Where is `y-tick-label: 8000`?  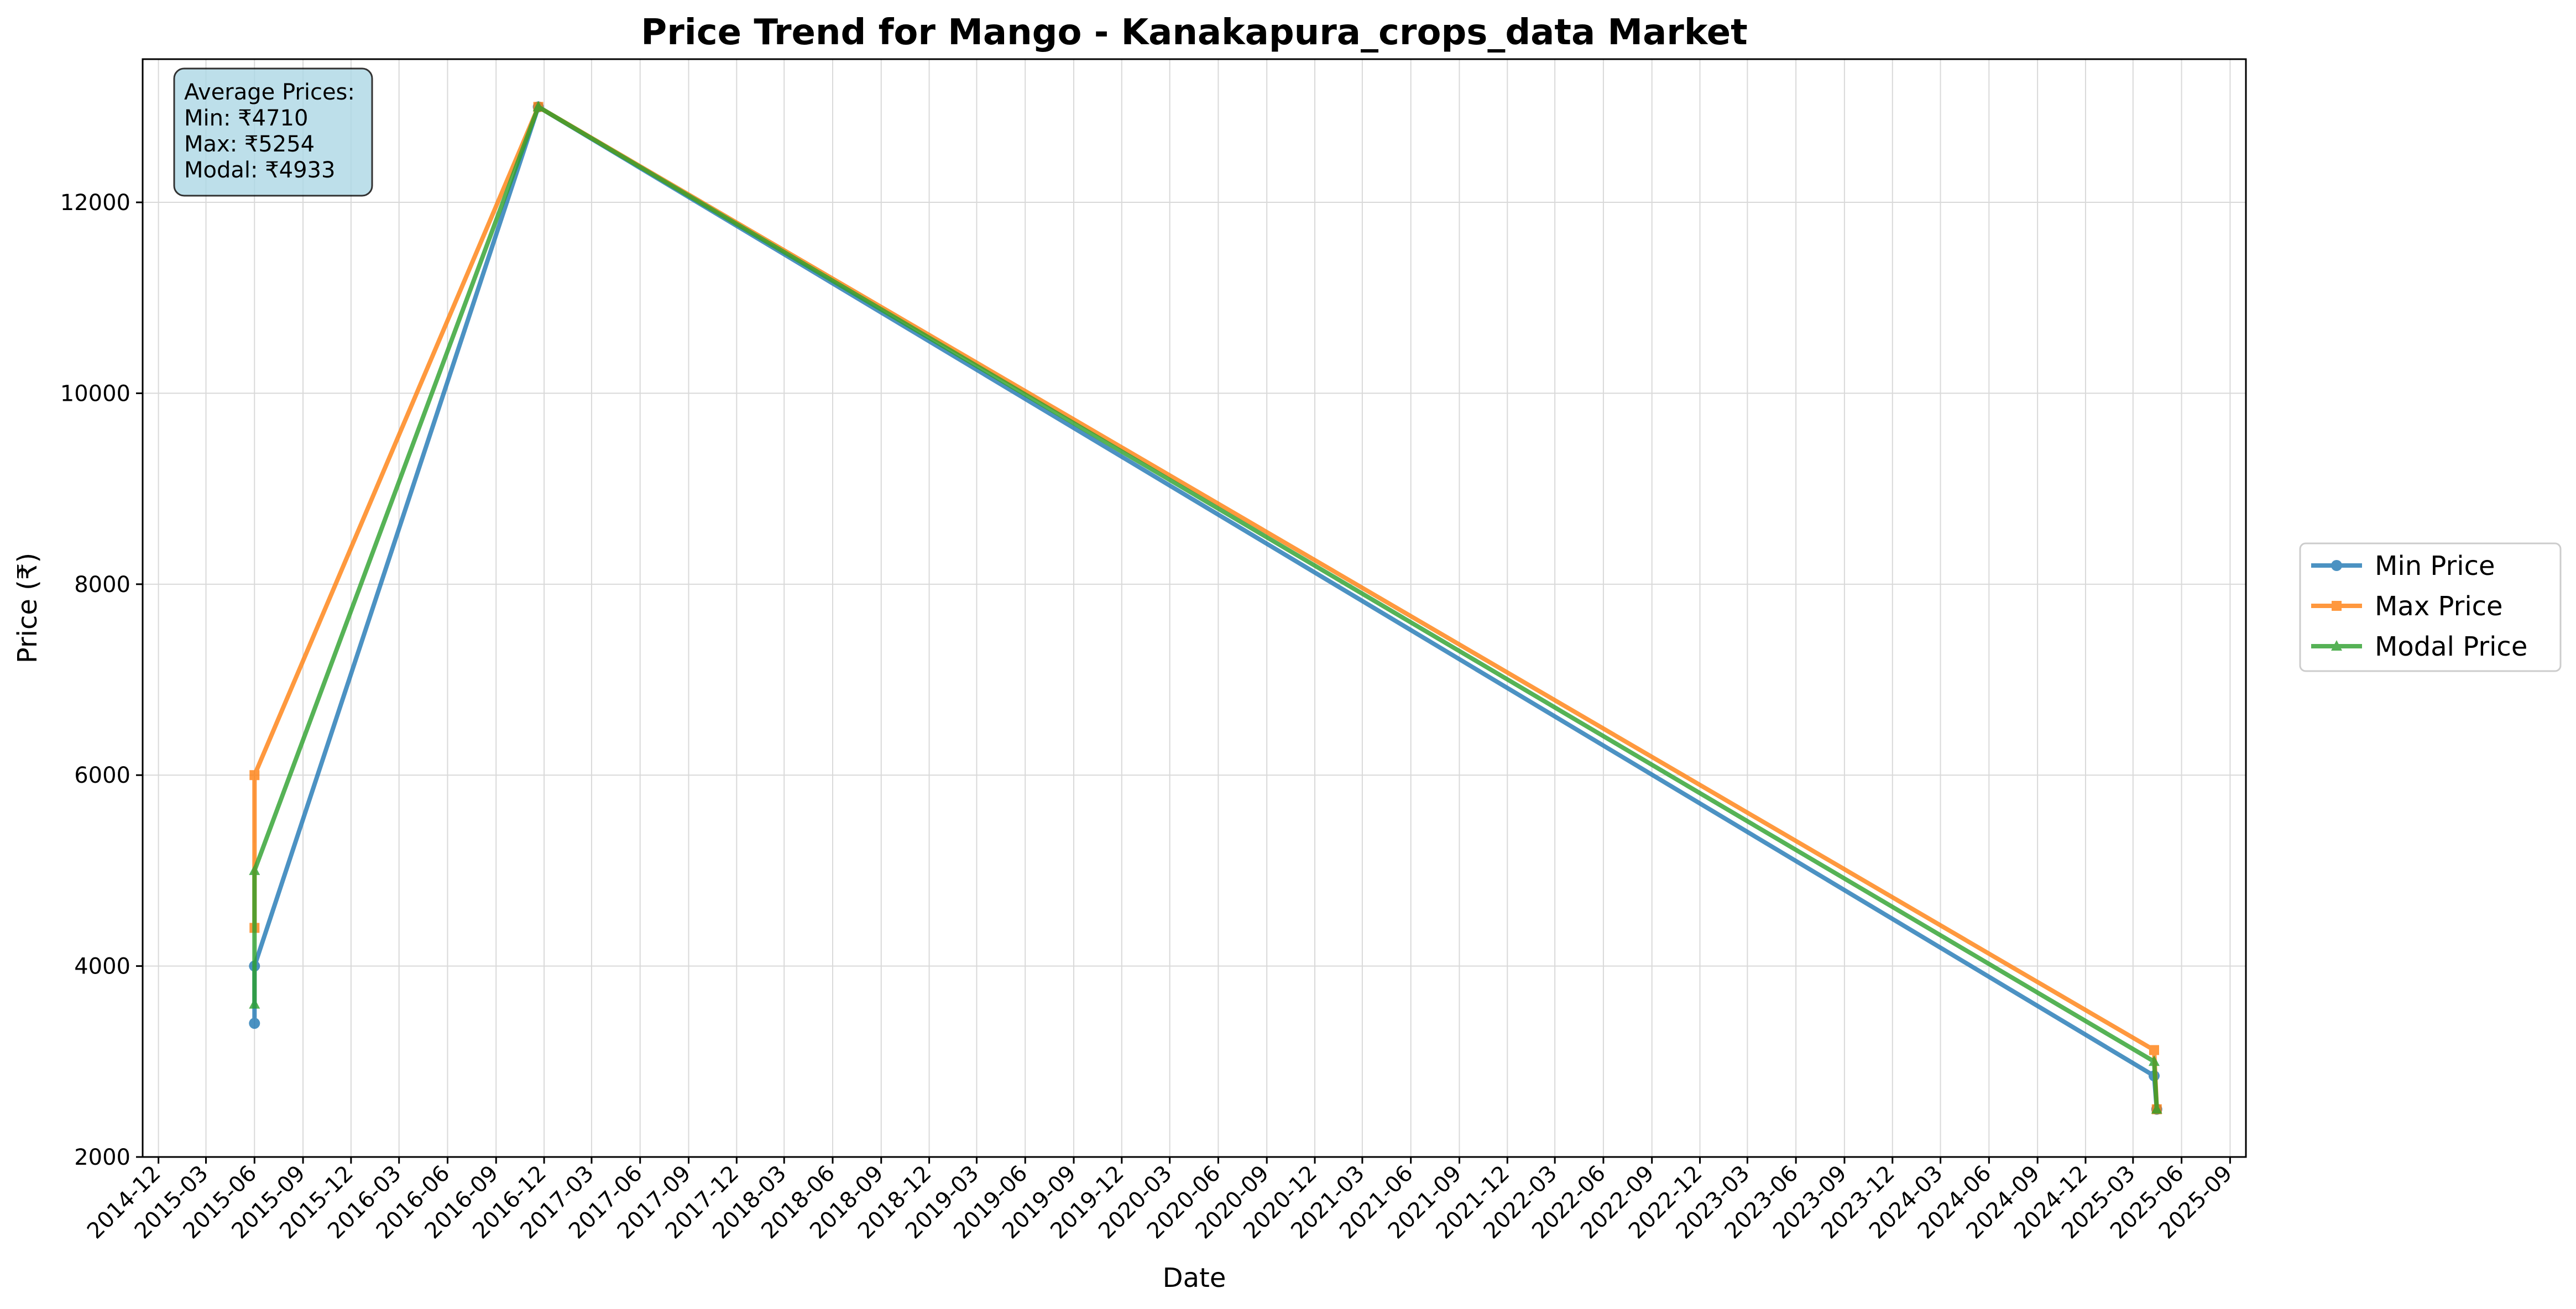 y-tick-label: 8000 is located at coordinates (102, 585).